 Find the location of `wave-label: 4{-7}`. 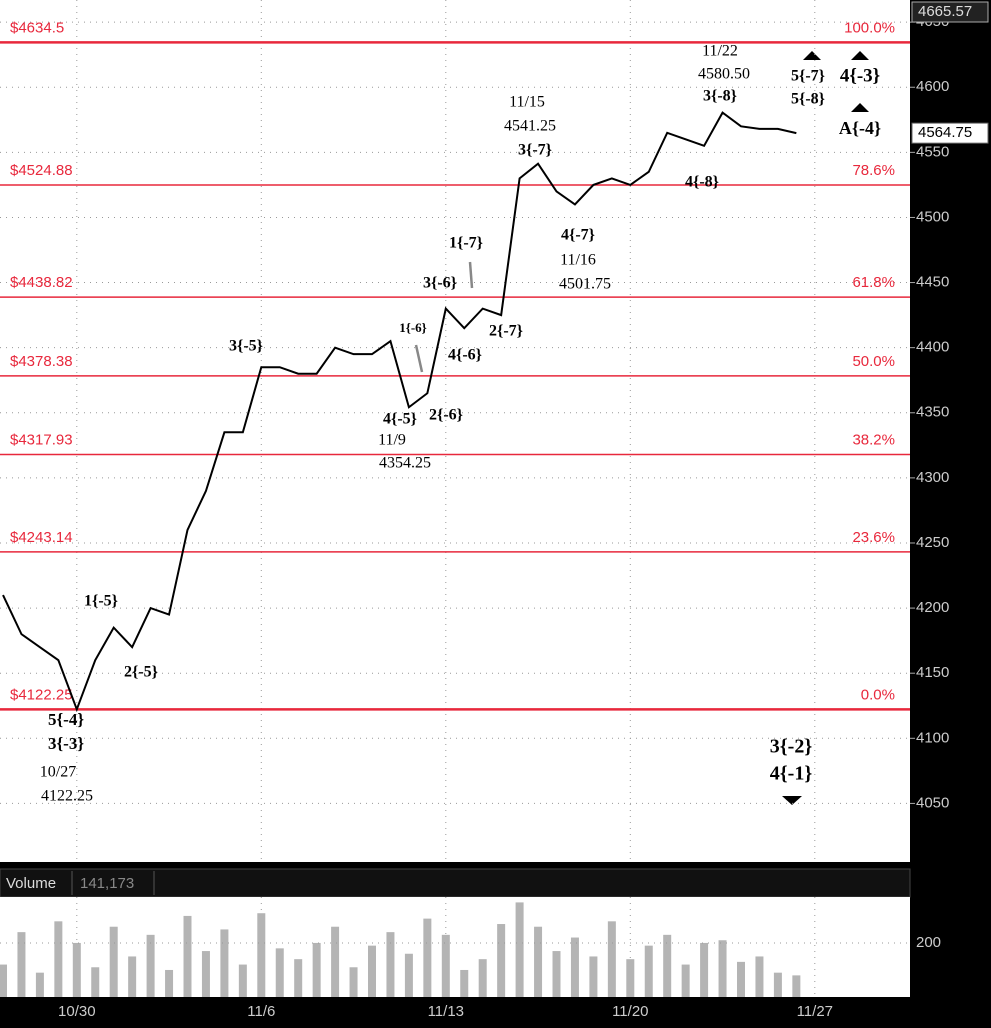

wave-label: 4{-7} is located at coordinates (578, 235).